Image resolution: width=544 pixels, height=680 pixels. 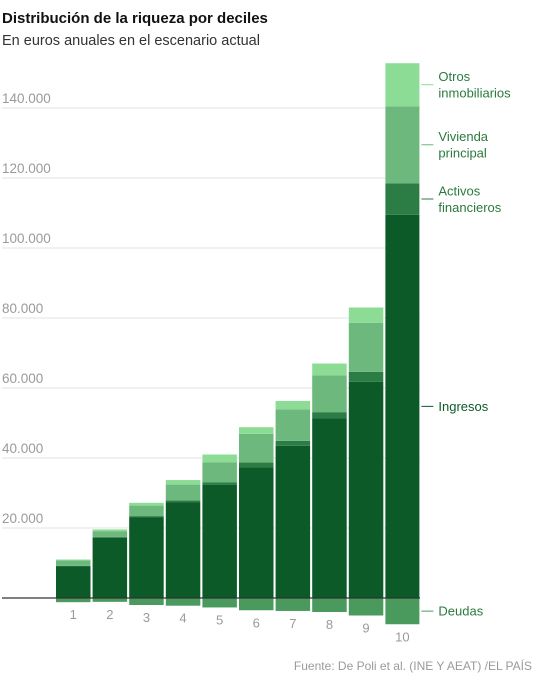 What do you see at coordinates (256, 622) in the screenshot?
I see `x-tick-label: 6` at bounding box center [256, 622].